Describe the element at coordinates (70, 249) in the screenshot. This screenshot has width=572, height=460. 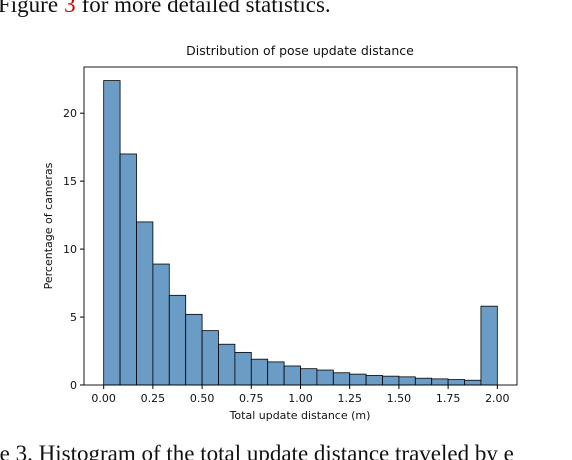
I see `y-tick-label: 10` at that location.